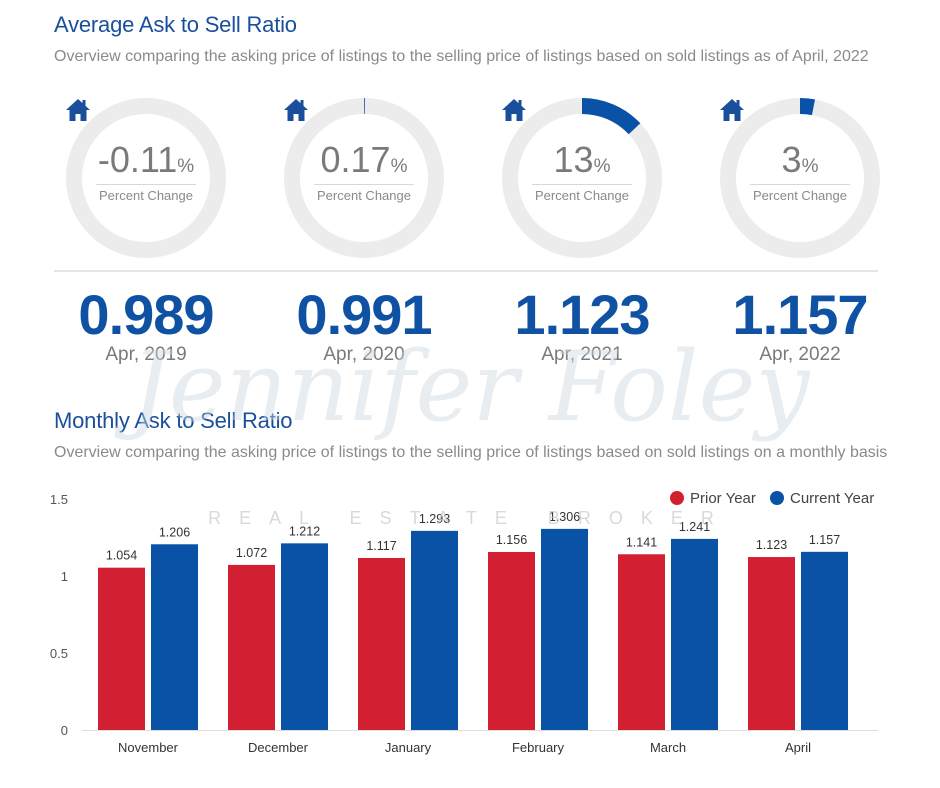 The height and width of the screenshot is (788, 940). What do you see at coordinates (175, 24) in the screenshot?
I see `page-title: Average Ask to Sell Ratio` at bounding box center [175, 24].